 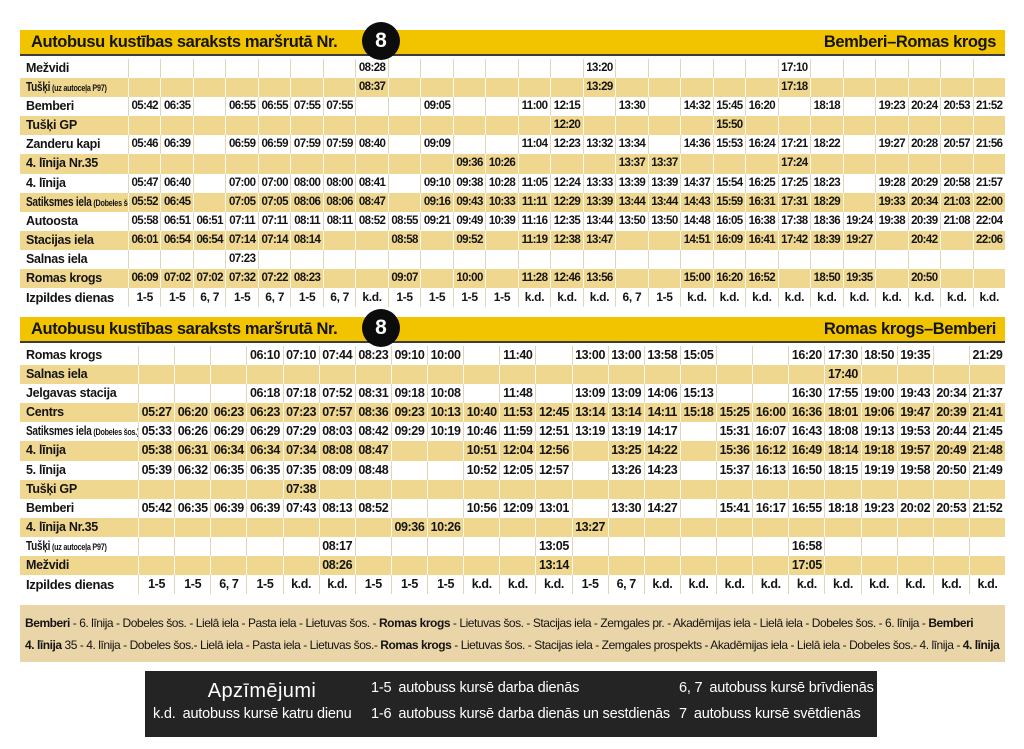 What do you see at coordinates (381, 688) in the screenshot?
I see `legend-code: 1-5` at bounding box center [381, 688].